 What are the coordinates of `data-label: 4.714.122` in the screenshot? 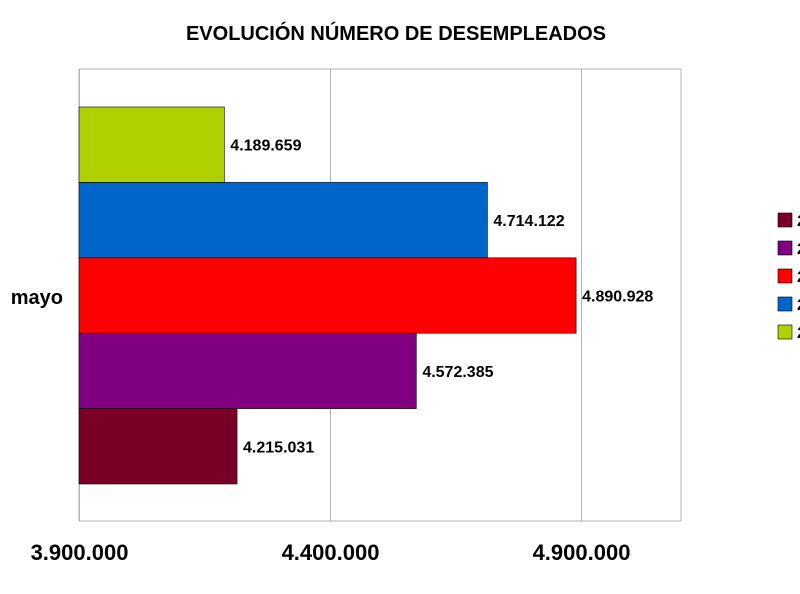 It's located at (528, 221).